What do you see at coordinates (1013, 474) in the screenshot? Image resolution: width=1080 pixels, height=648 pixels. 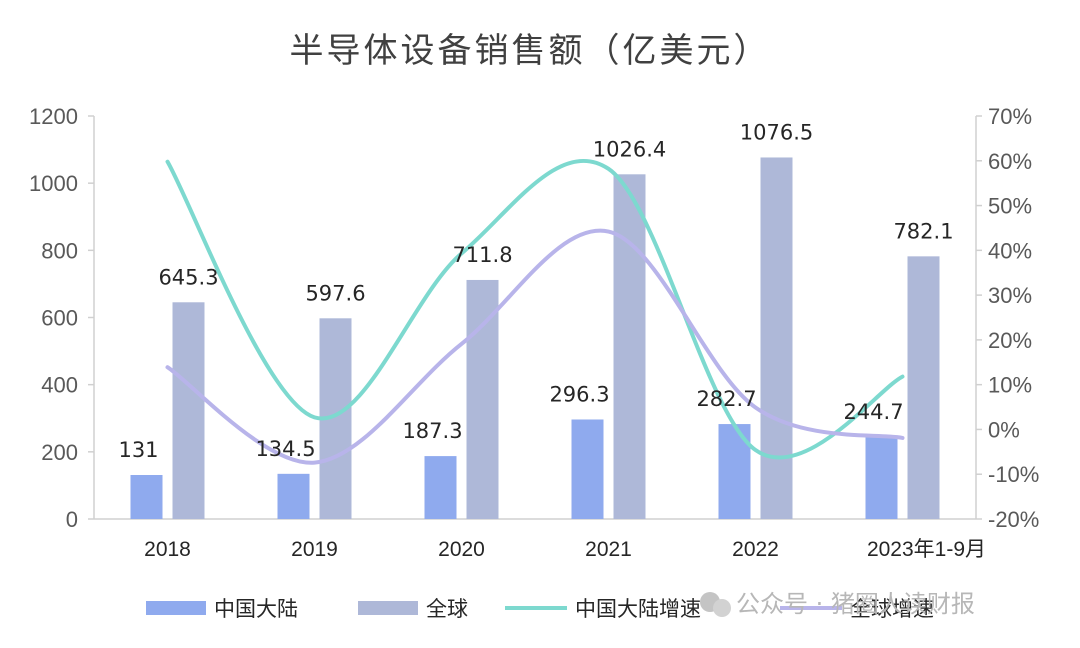 I see `right-tick-label: -10%` at bounding box center [1013, 474].